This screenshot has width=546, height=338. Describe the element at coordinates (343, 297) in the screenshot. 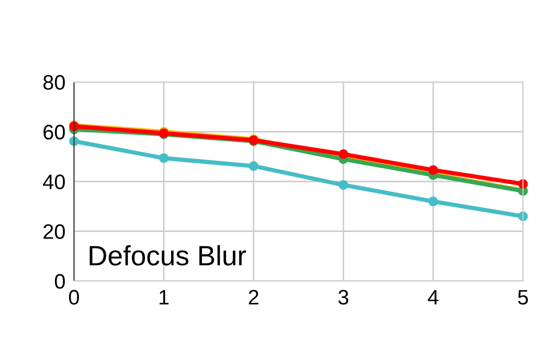

I see `x-tick-label: 3` at that location.